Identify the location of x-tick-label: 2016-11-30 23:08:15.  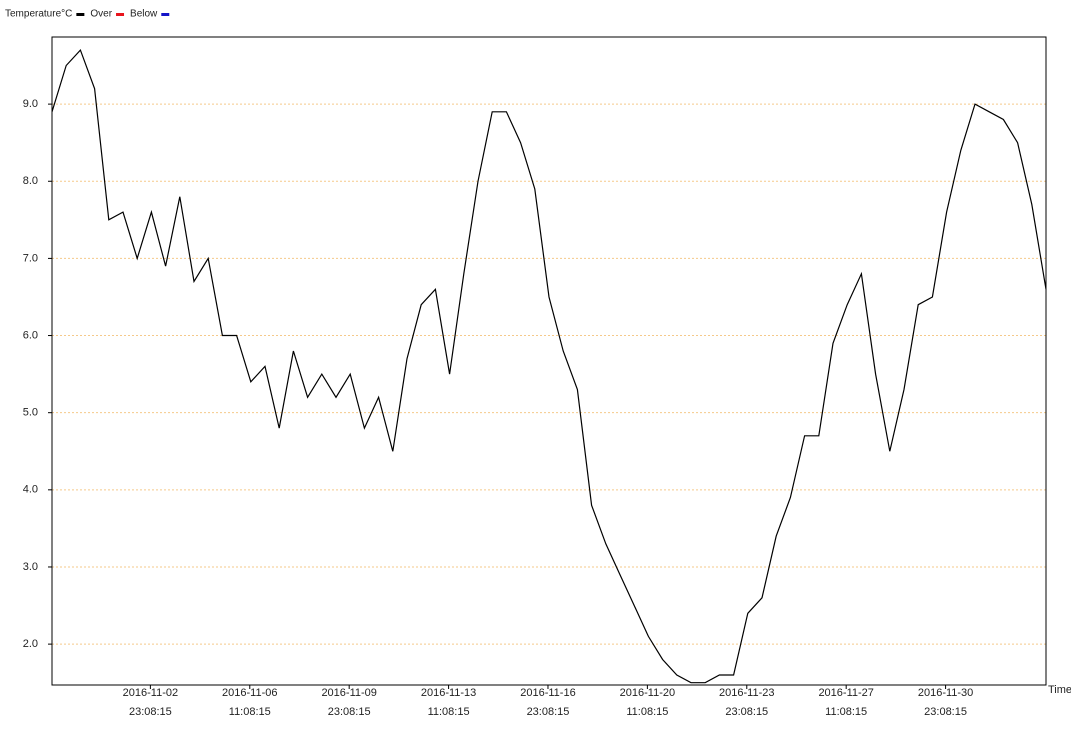
(945, 702).